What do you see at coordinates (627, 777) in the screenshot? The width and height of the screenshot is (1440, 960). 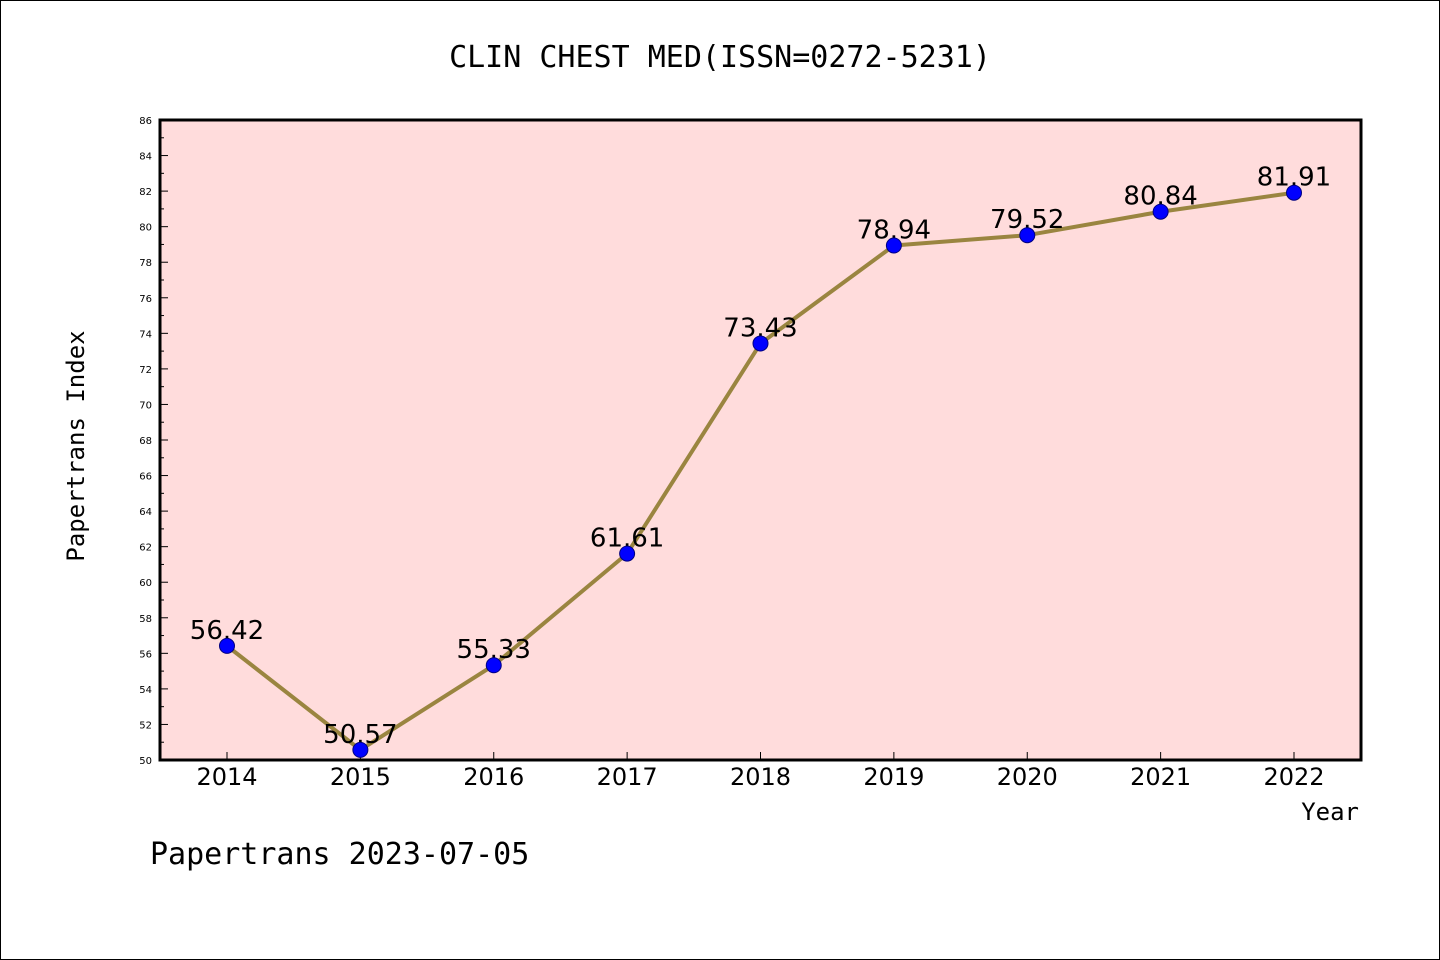 I see `x-tick-label: 2017` at bounding box center [627, 777].